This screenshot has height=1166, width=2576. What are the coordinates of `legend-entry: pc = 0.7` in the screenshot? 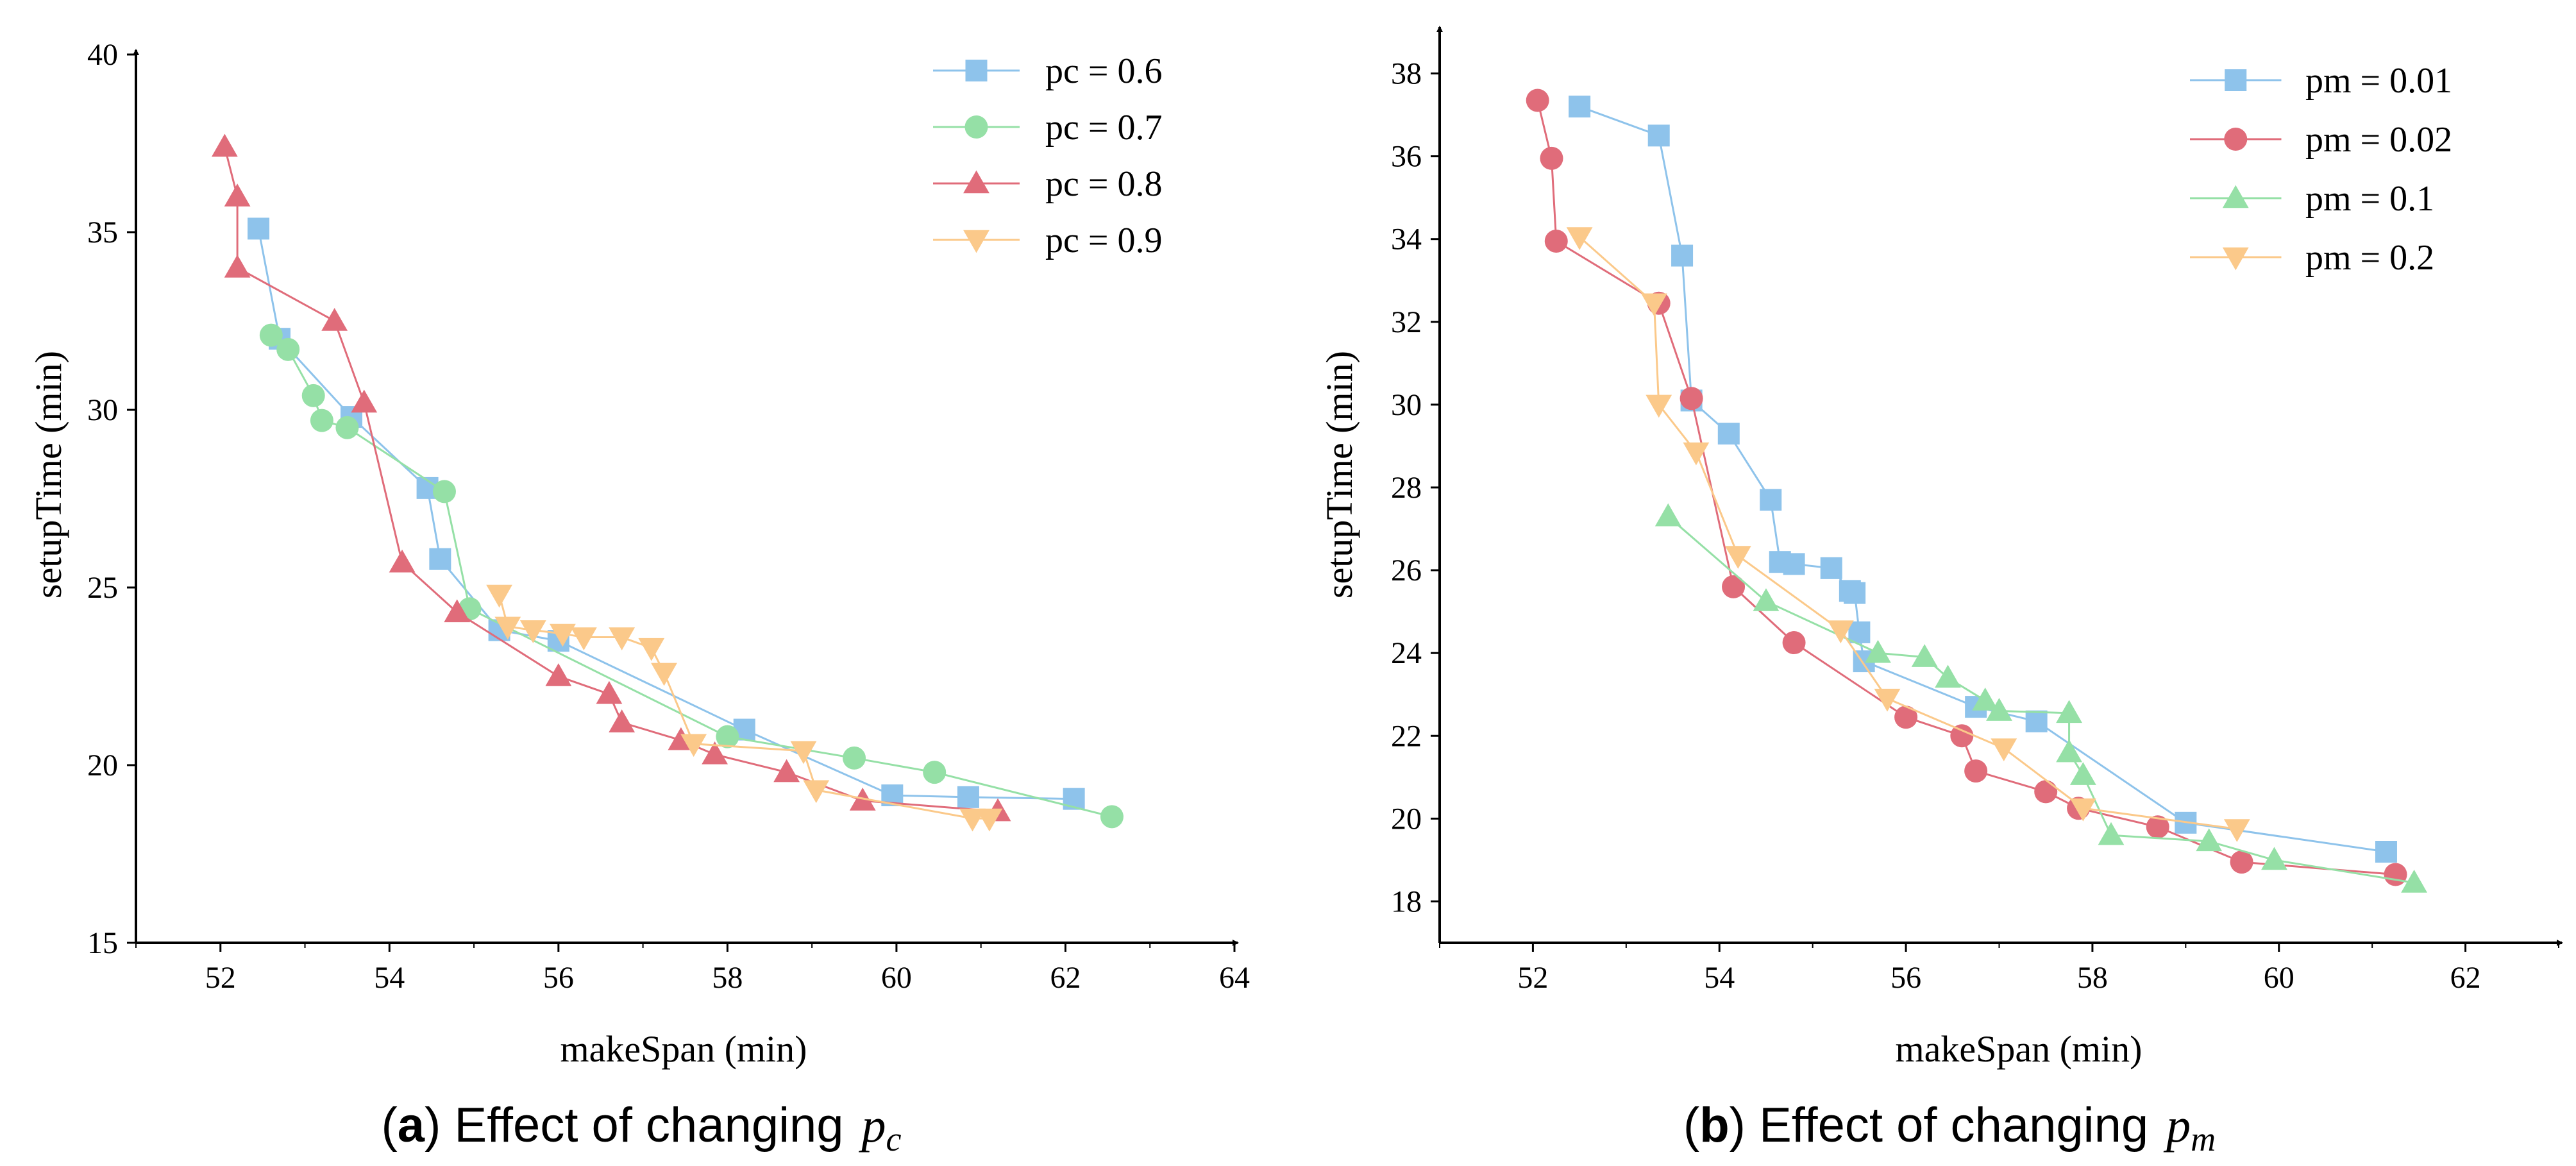 It's located at (1047, 128).